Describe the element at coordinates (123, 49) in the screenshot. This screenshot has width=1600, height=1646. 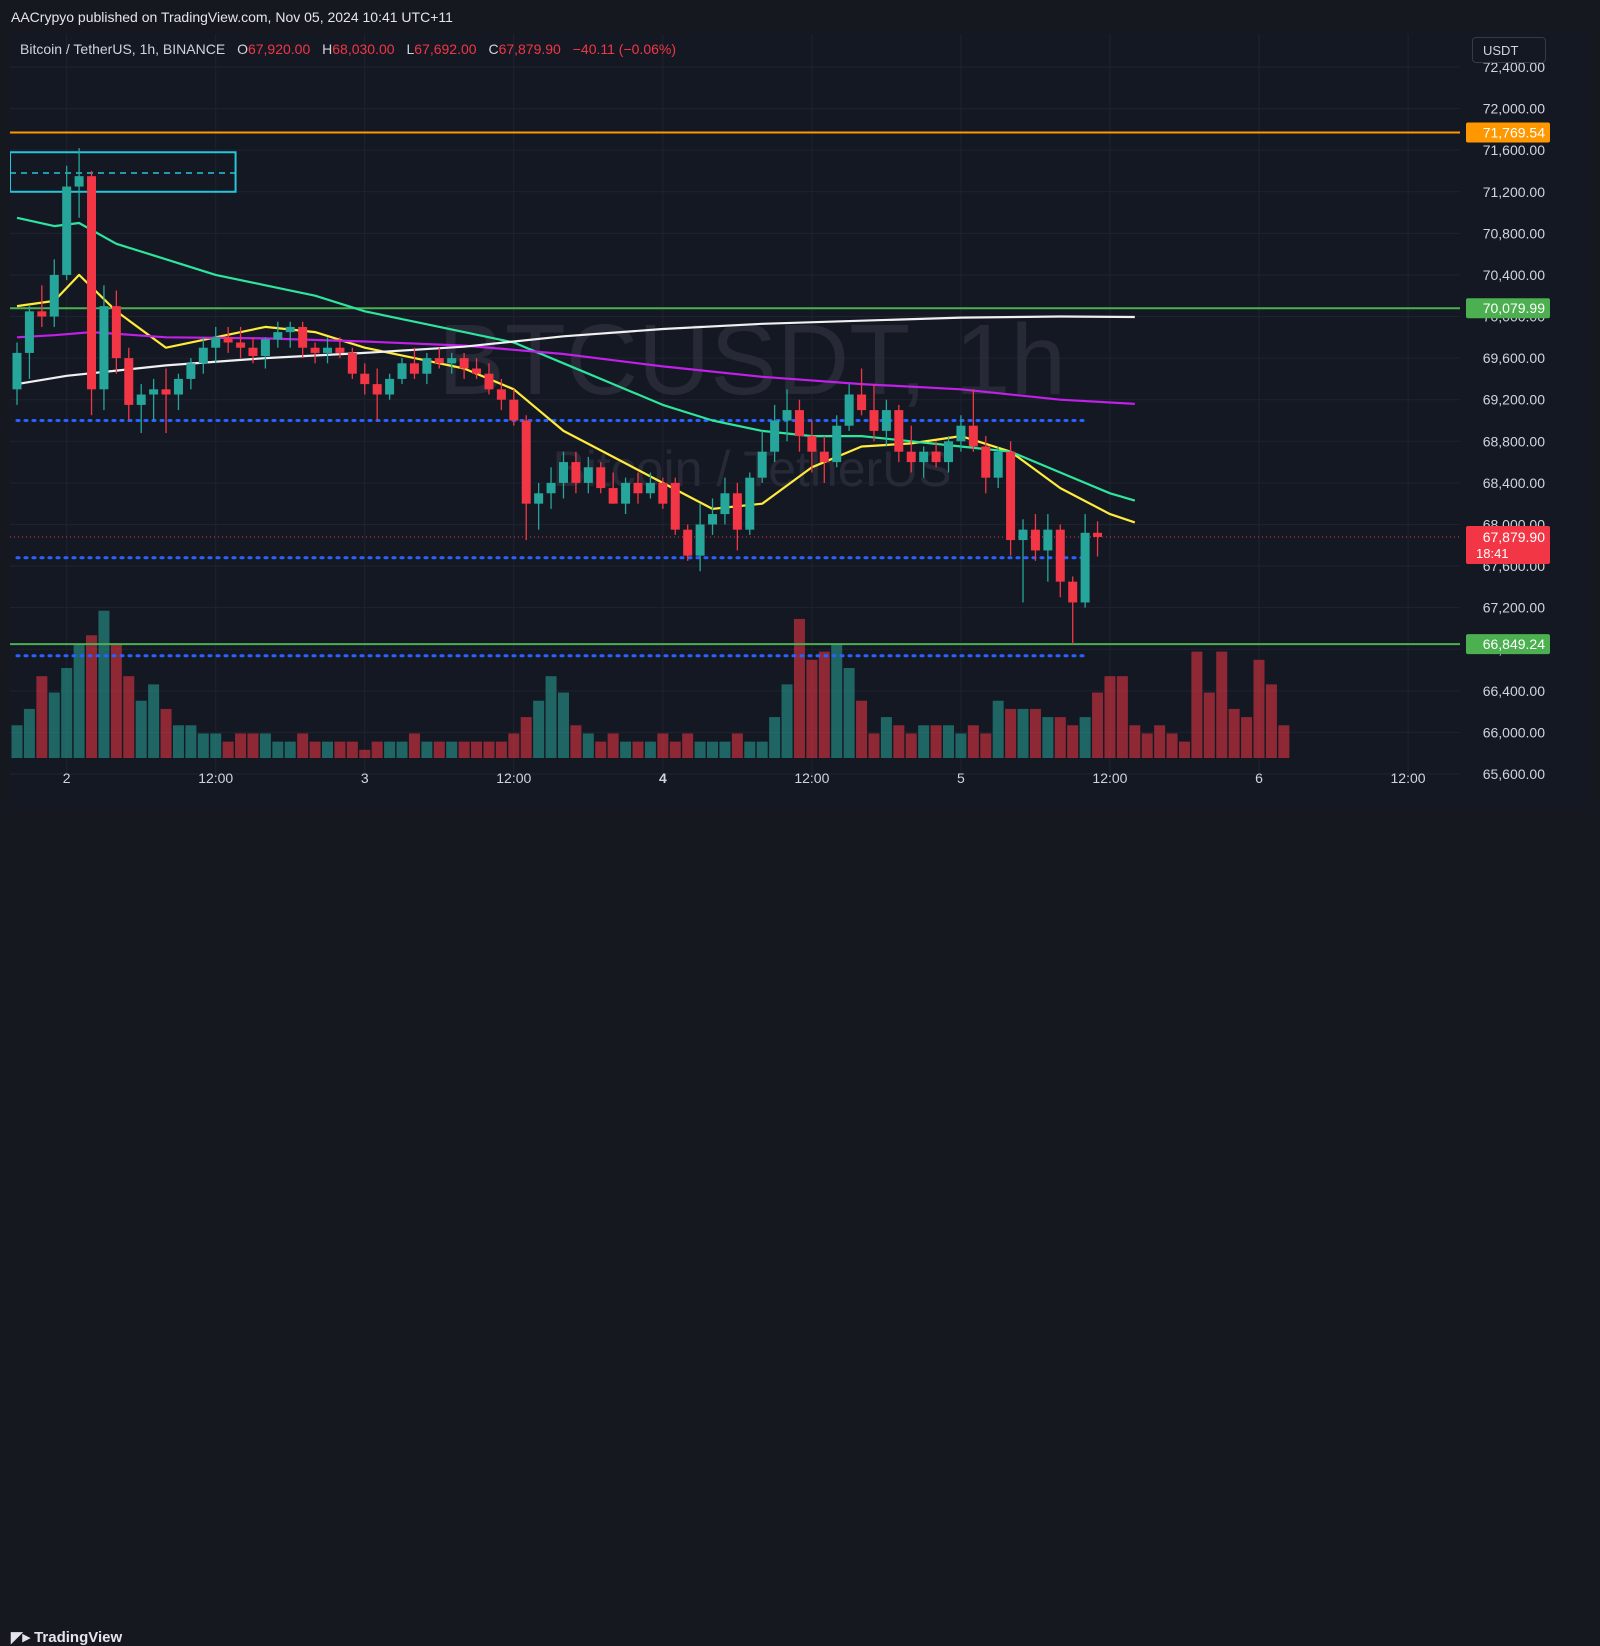
I see `legend-symbol: Bitcoin / TetherUS, 1h, BINANCE` at that location.